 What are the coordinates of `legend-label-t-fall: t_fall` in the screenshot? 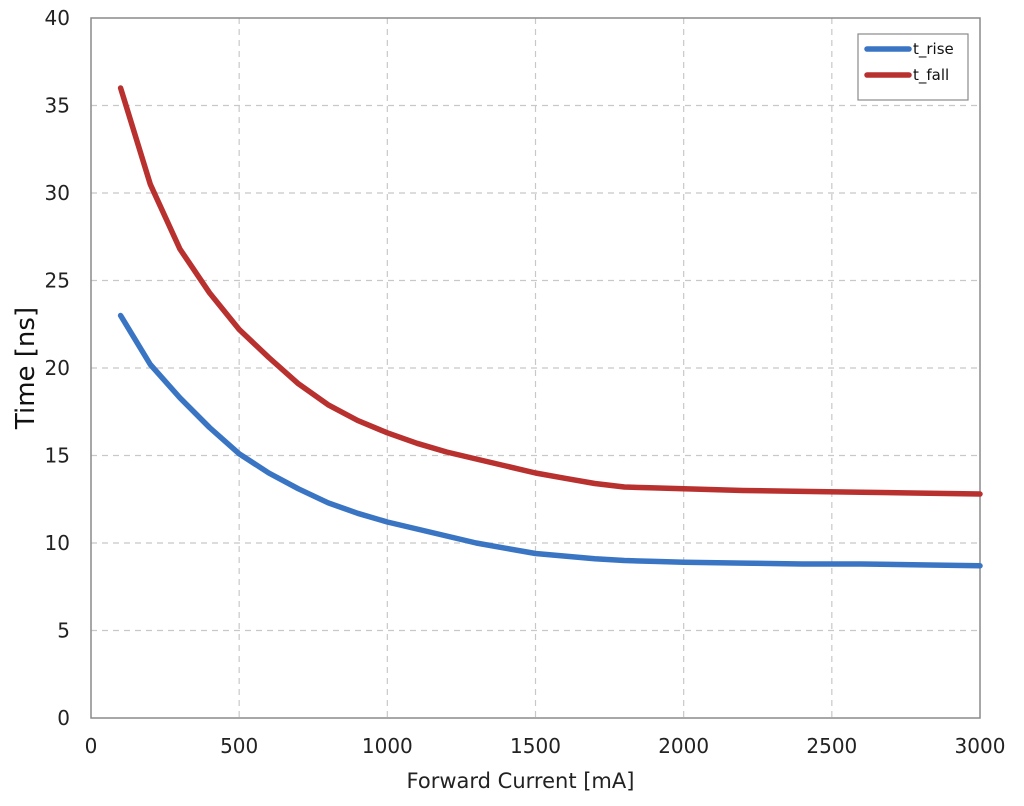 It's located at (931, 75).